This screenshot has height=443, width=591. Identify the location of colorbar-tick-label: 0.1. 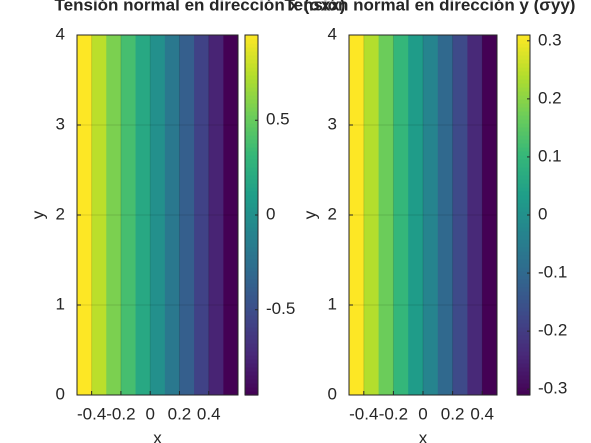
(550, 155).